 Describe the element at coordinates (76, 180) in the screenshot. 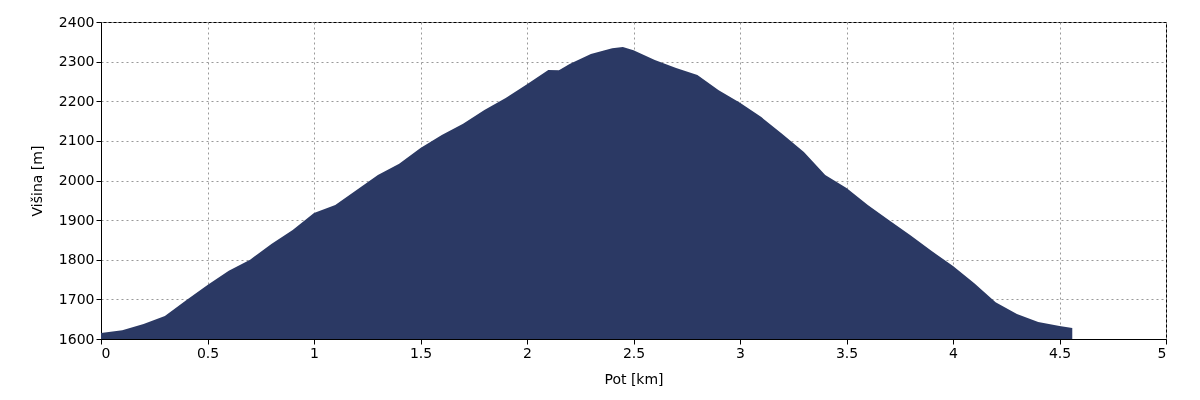

I see `y-tick-label: 2000` at that location.